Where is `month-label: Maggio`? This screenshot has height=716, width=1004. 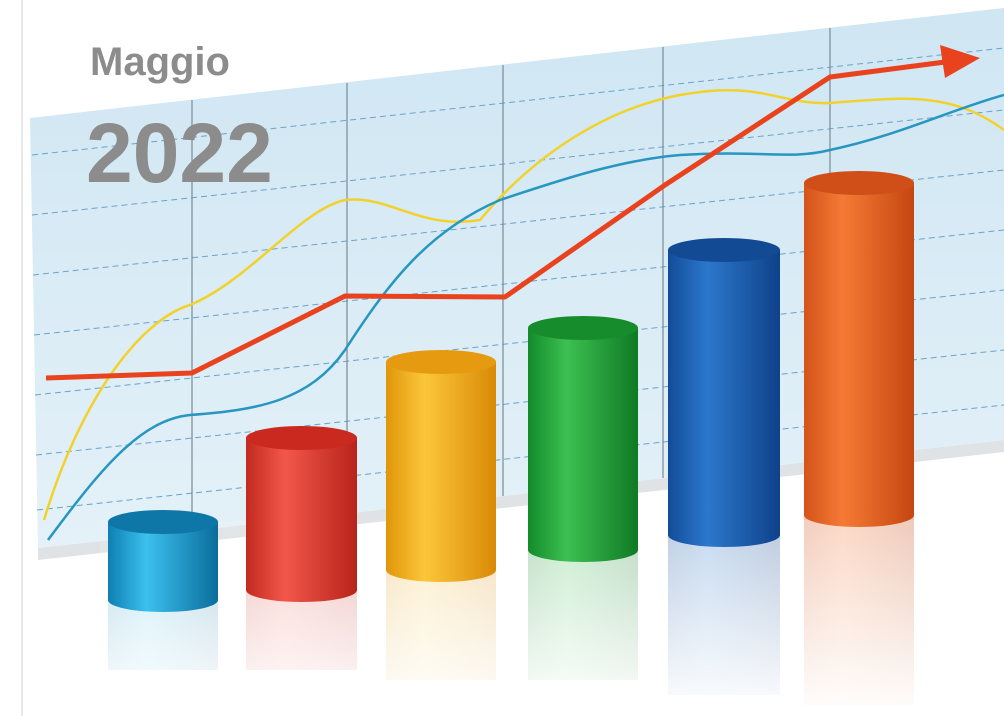
month-label: Maggio is located at coordinates (160, 62).